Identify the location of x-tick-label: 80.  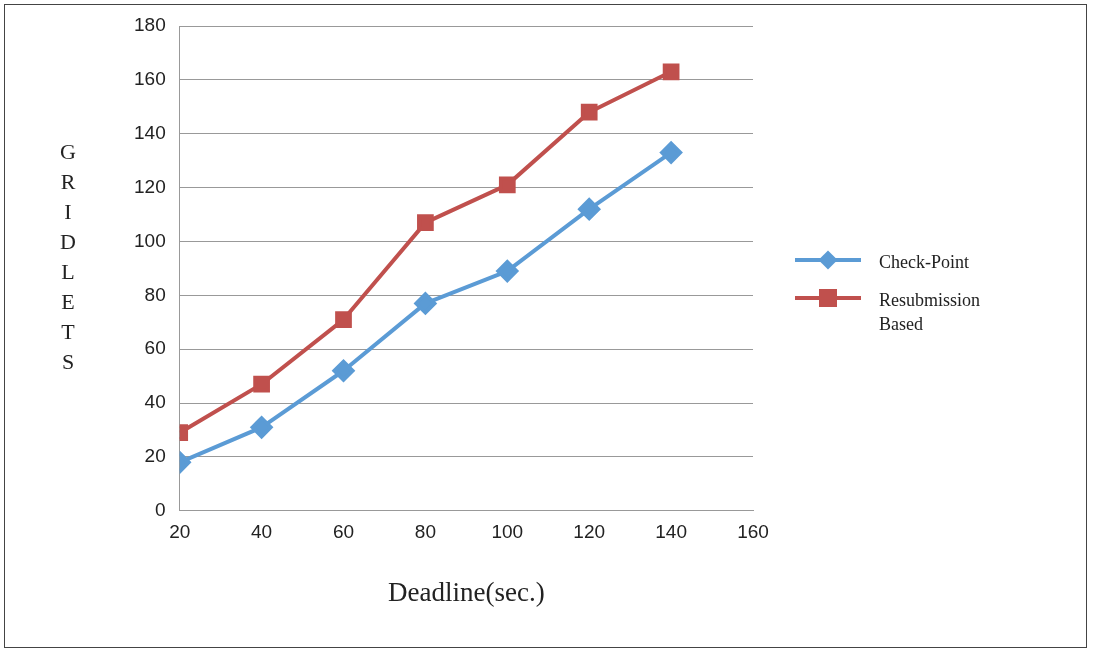
(425, 532).